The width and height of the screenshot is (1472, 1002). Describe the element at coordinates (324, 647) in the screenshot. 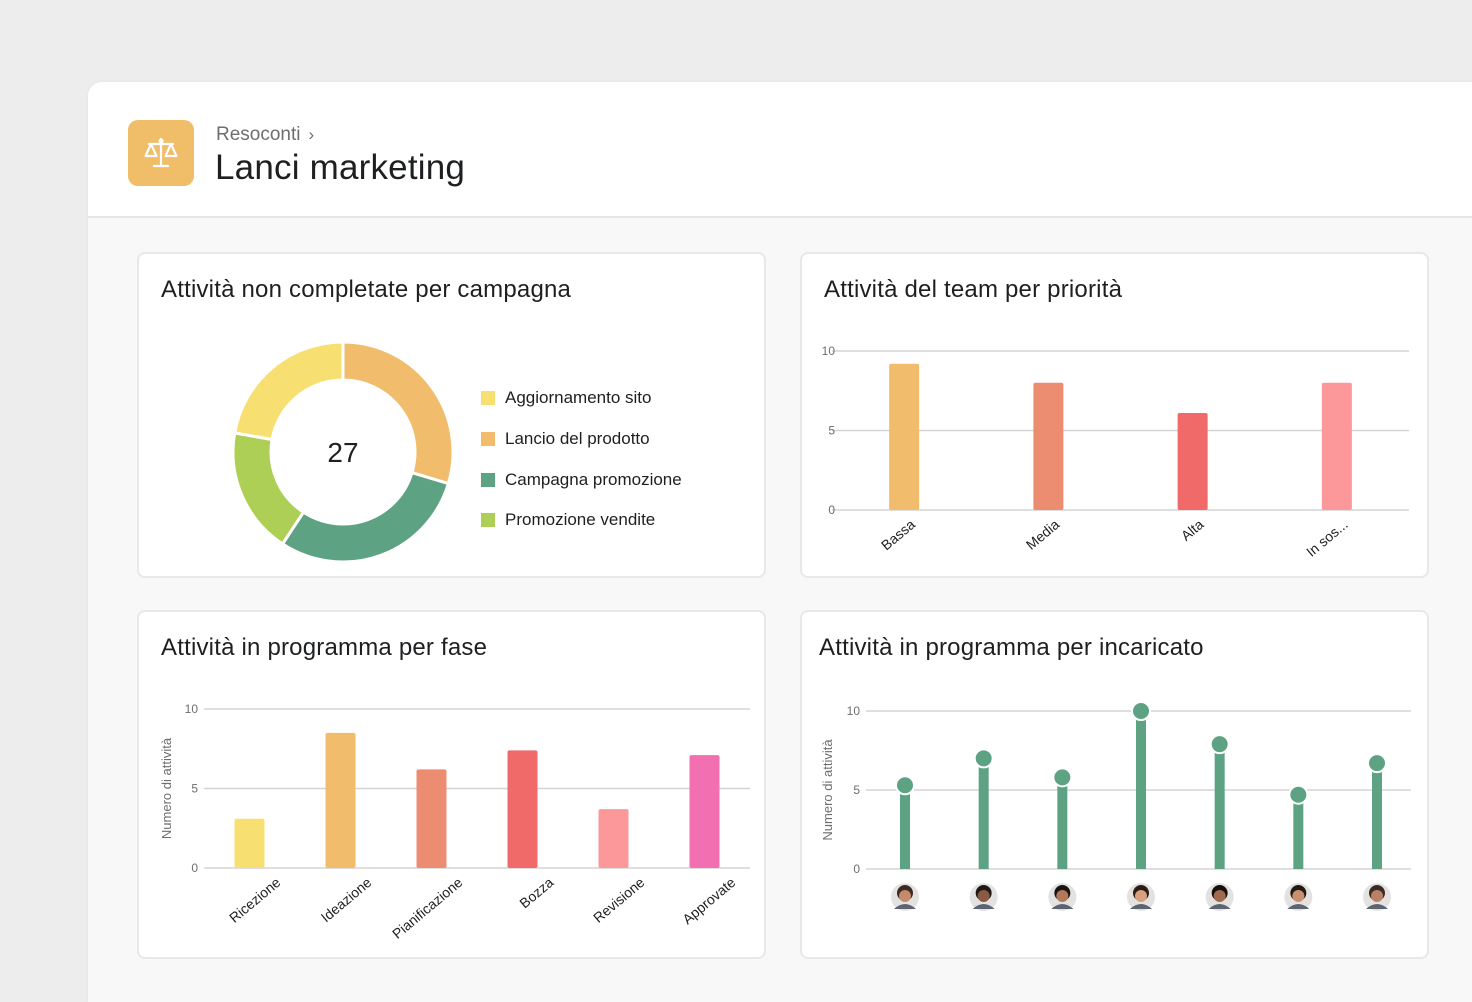

I see `card-title: Attività in programma per fase` at that location.